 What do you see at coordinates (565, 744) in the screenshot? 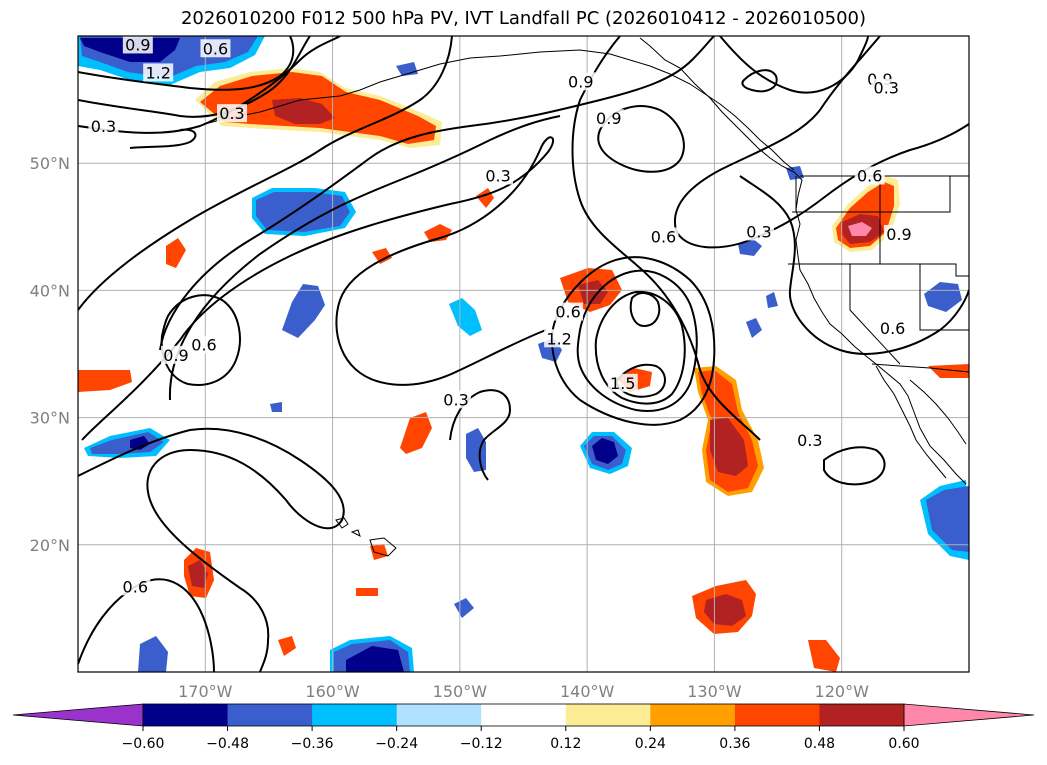
I see `colorbar-tick-label-5: 0.12` at bounding box center [565, 744].